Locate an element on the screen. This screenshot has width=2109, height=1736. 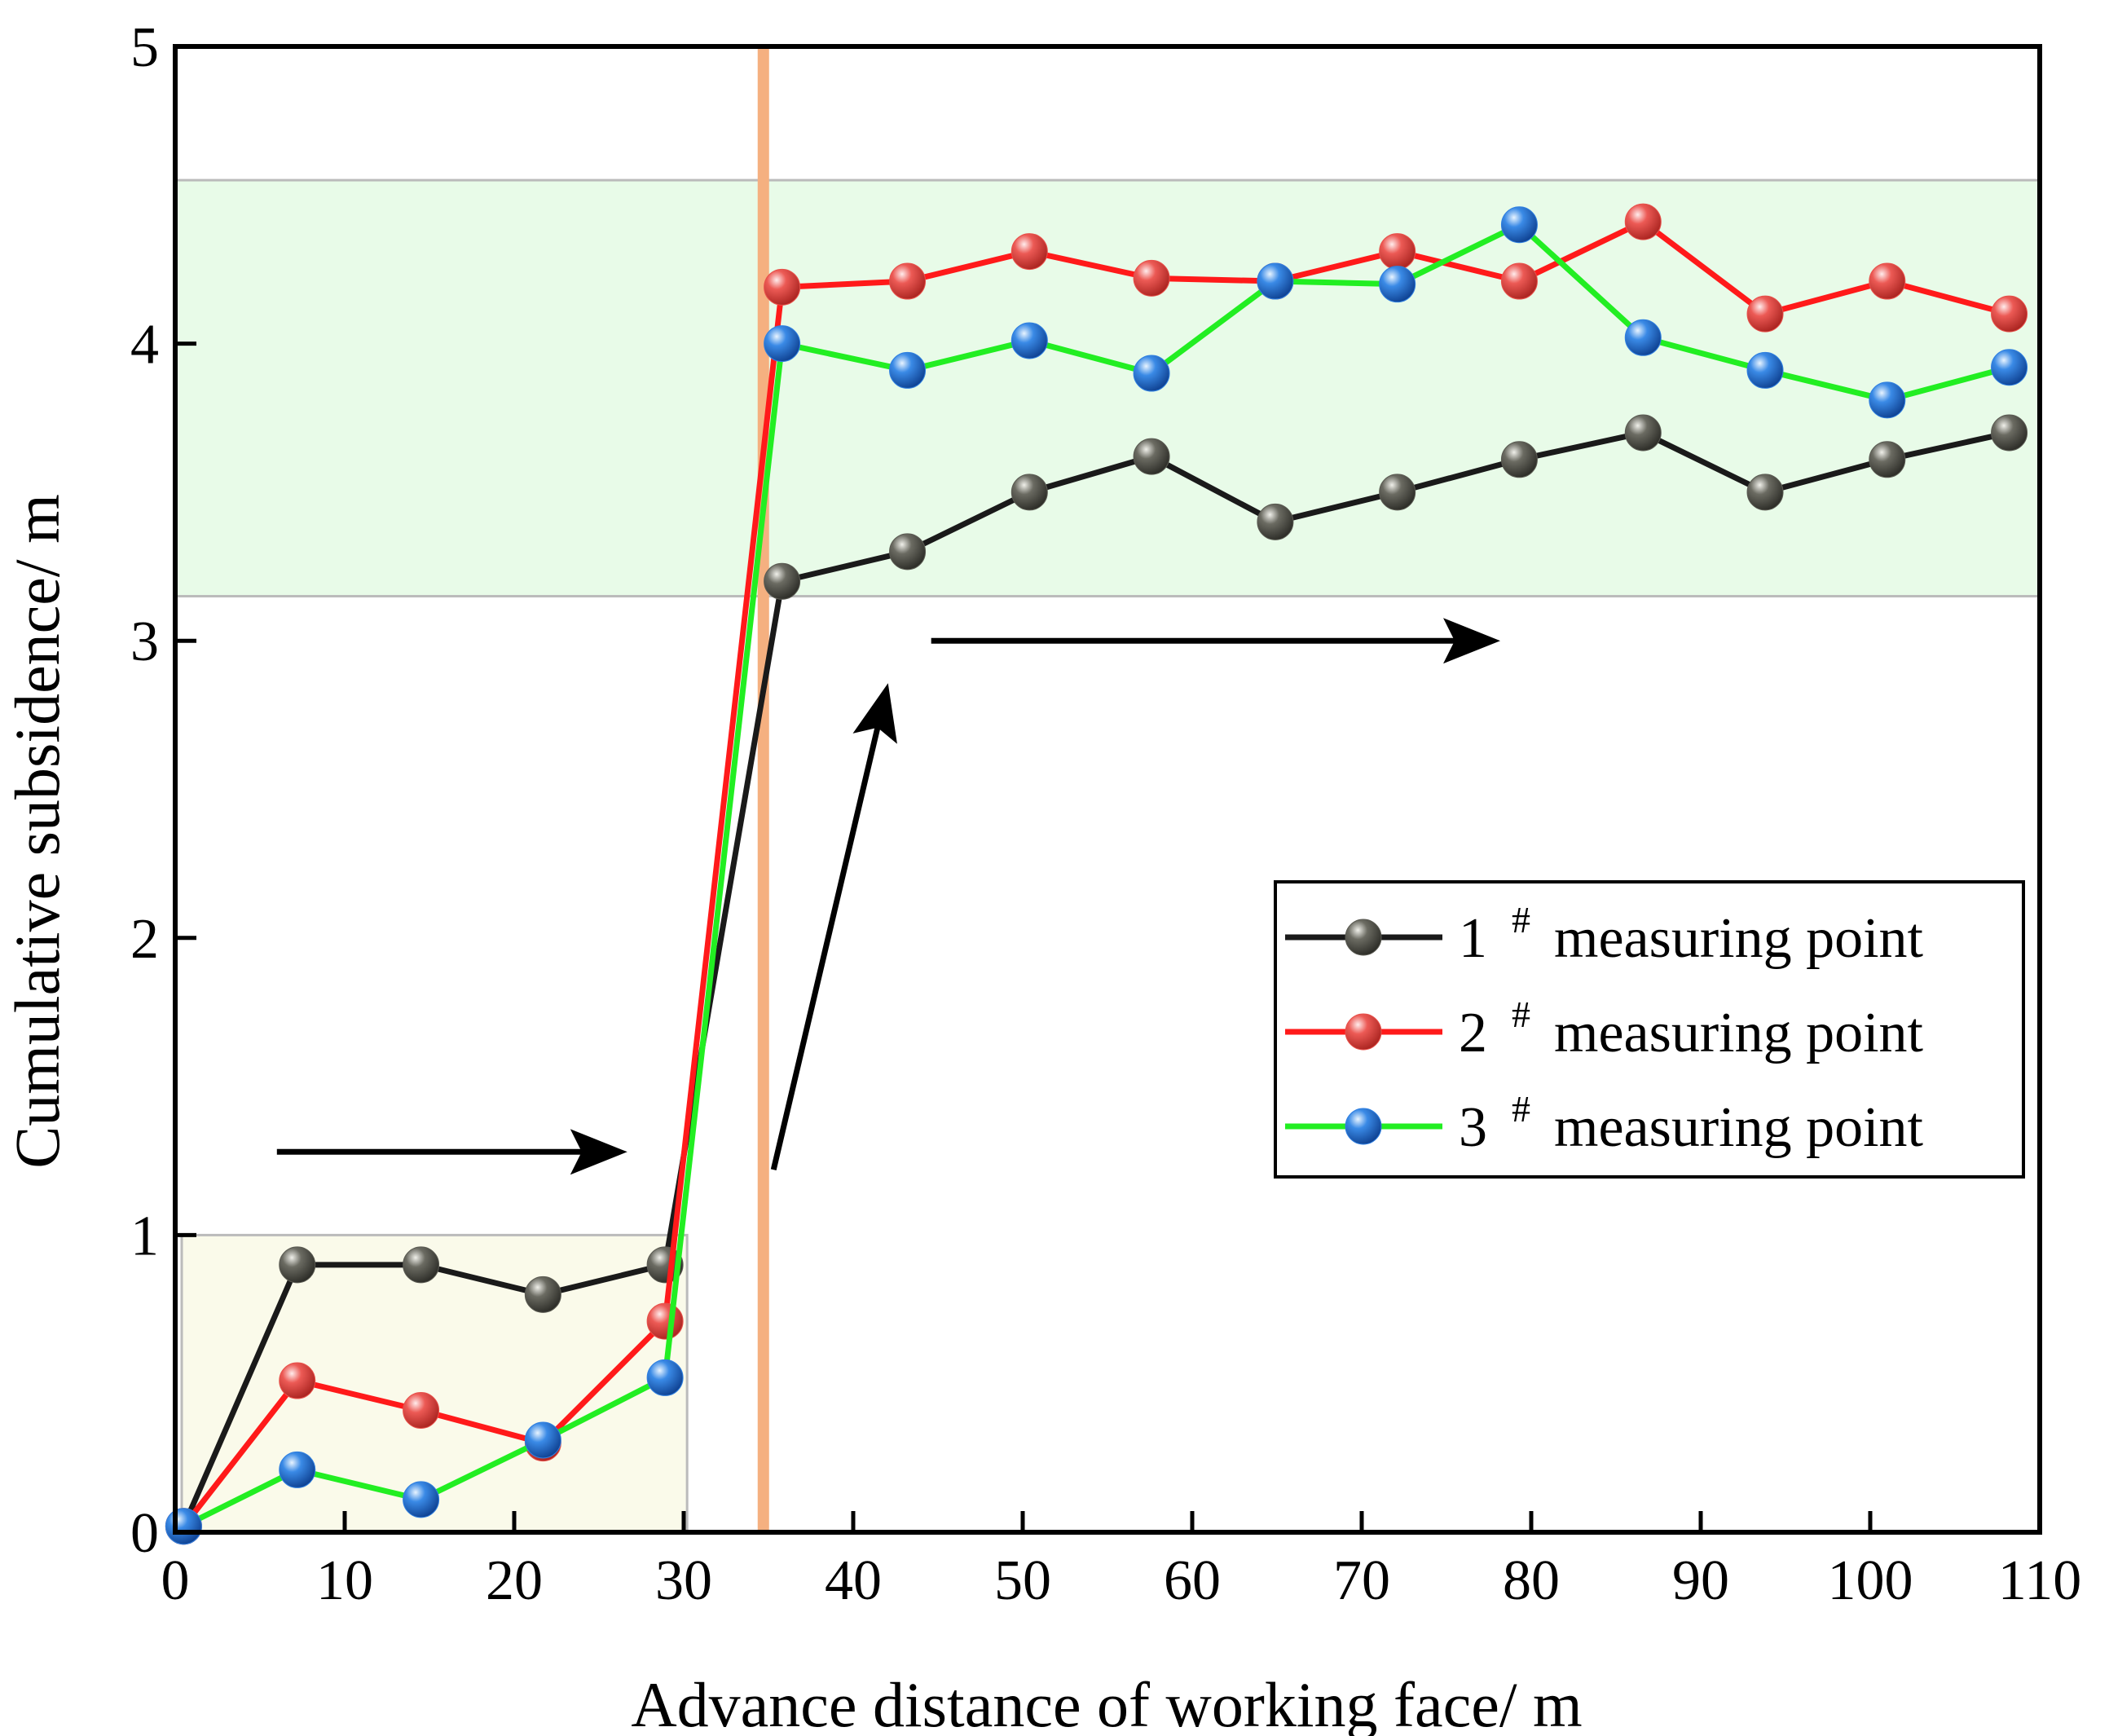
legend-item-3: 3 # measuring point is located at coordinates (1604, 1123).